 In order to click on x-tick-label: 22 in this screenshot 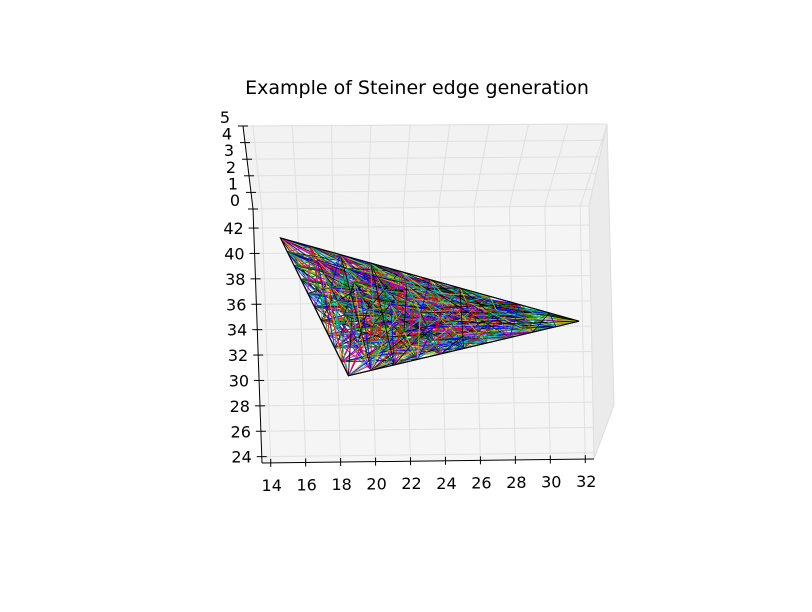, I will do `click(411, 483)`.